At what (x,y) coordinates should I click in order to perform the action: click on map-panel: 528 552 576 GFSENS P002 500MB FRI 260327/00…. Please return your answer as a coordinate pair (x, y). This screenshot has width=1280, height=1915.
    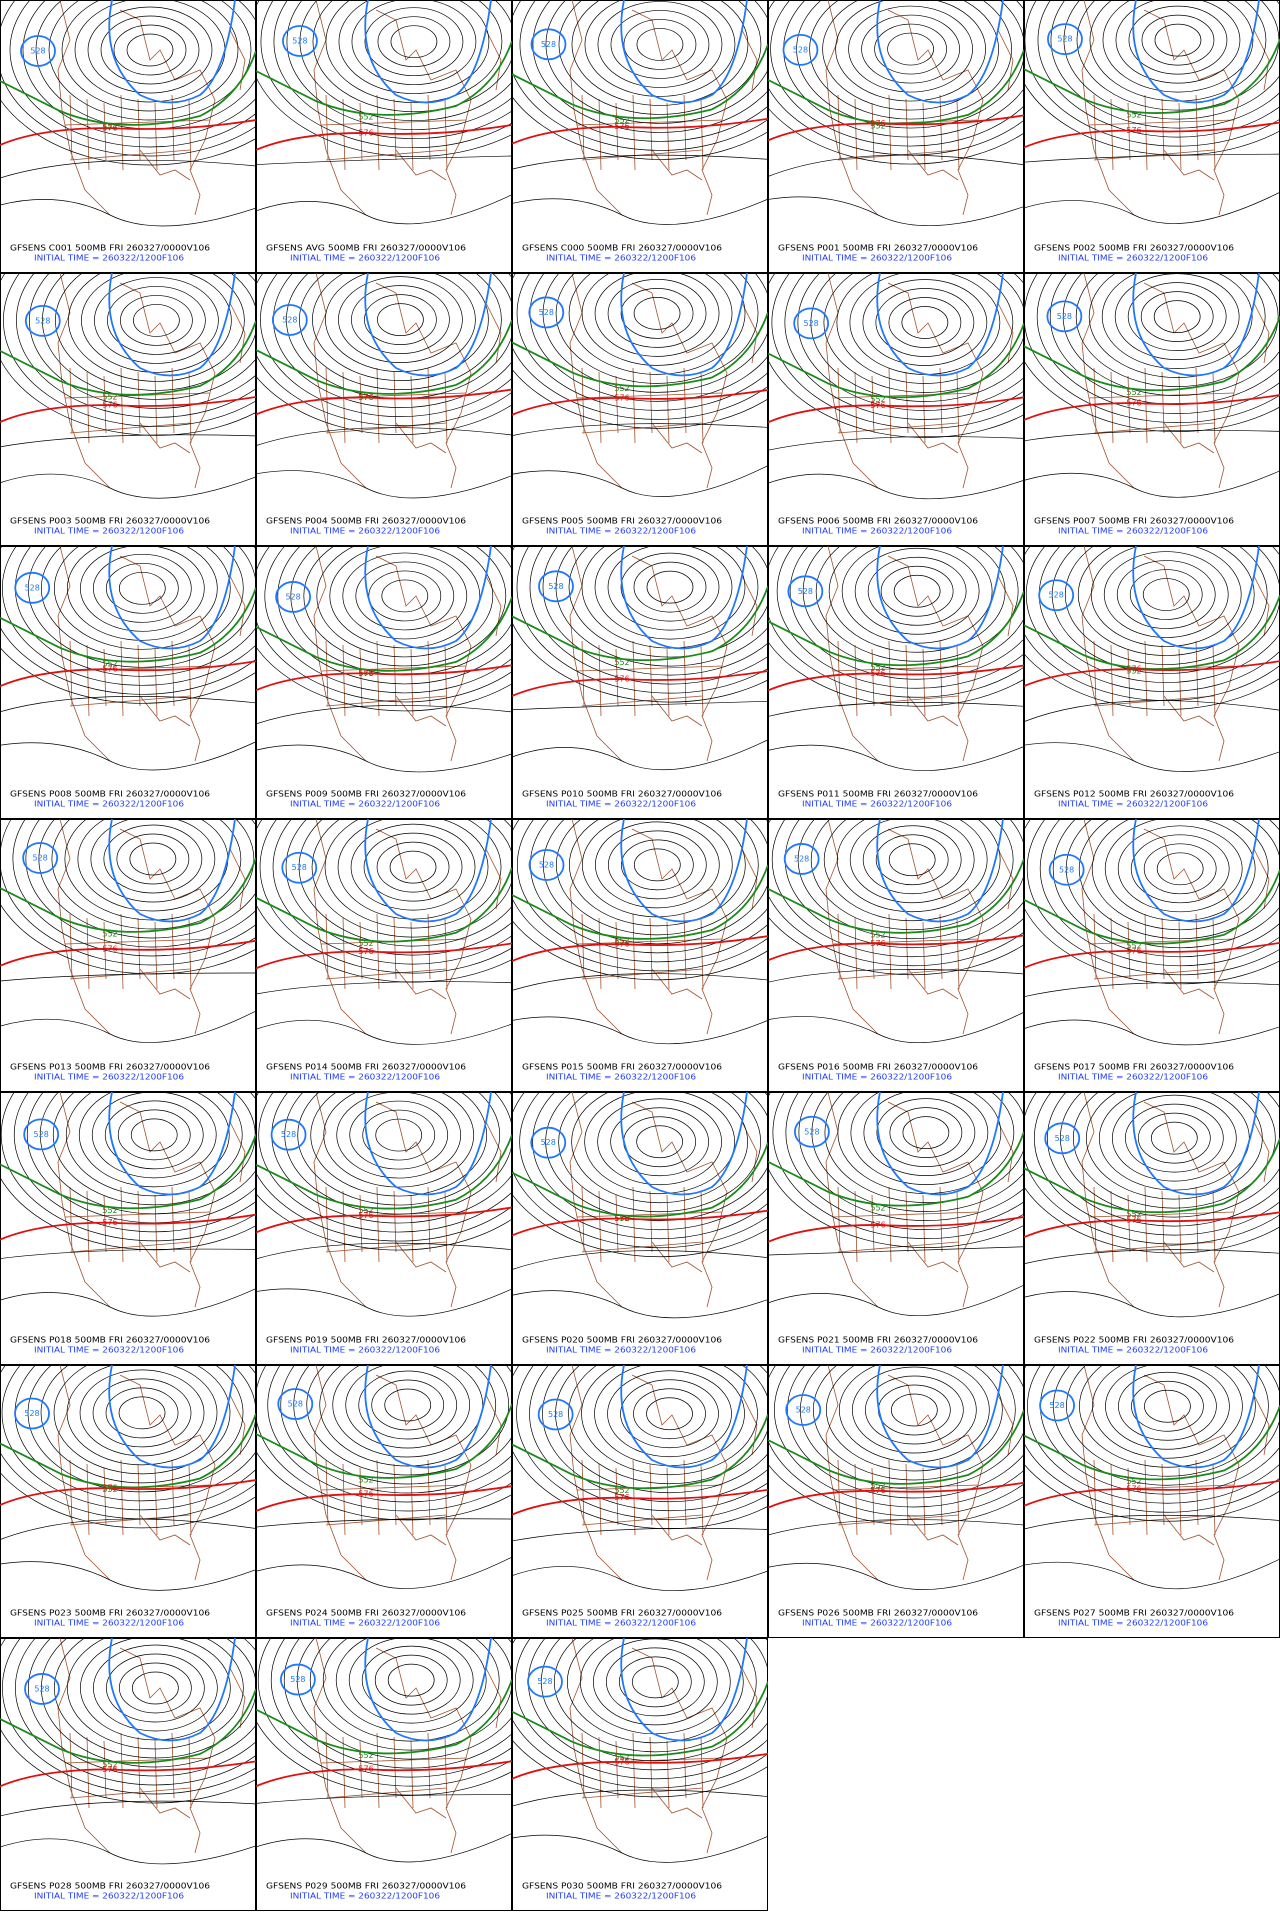
    Looking at the image, I should click on (1152, 136).